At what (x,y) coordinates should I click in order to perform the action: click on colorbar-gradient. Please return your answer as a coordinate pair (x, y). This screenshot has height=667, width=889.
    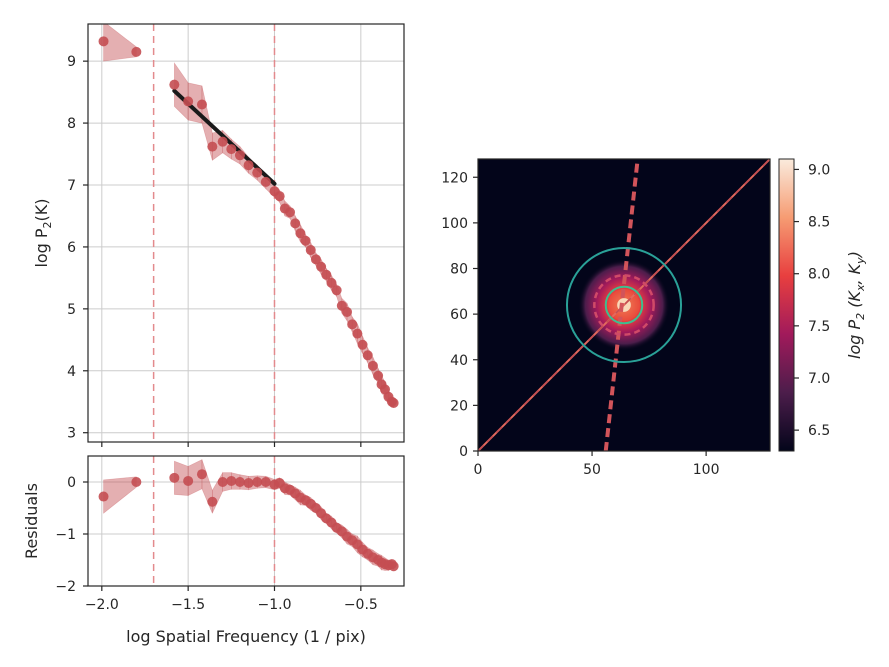
    Looking at the image, I should click on (786, 305).